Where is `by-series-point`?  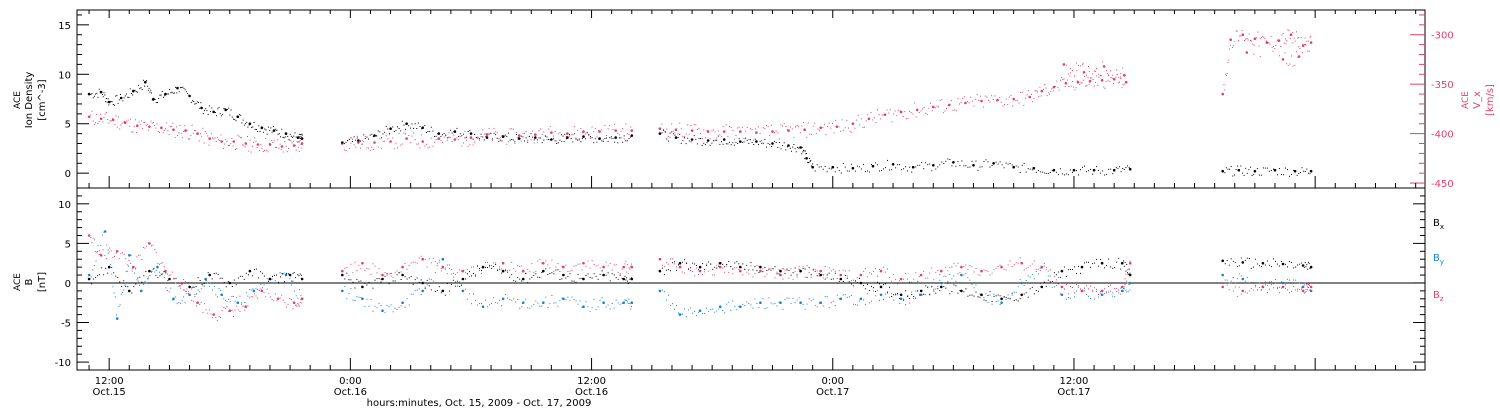
by-series-point is located at coordinates (523, 303).